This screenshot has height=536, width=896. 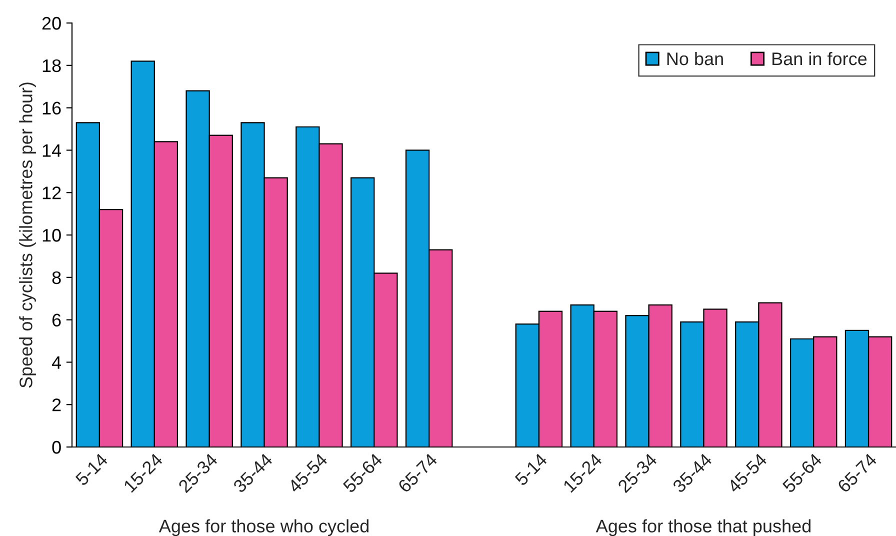 What do you see at coordinates (52, 150) in the screenshot?
I see `y-tick-label: 14` at bounding box center [52, 150].